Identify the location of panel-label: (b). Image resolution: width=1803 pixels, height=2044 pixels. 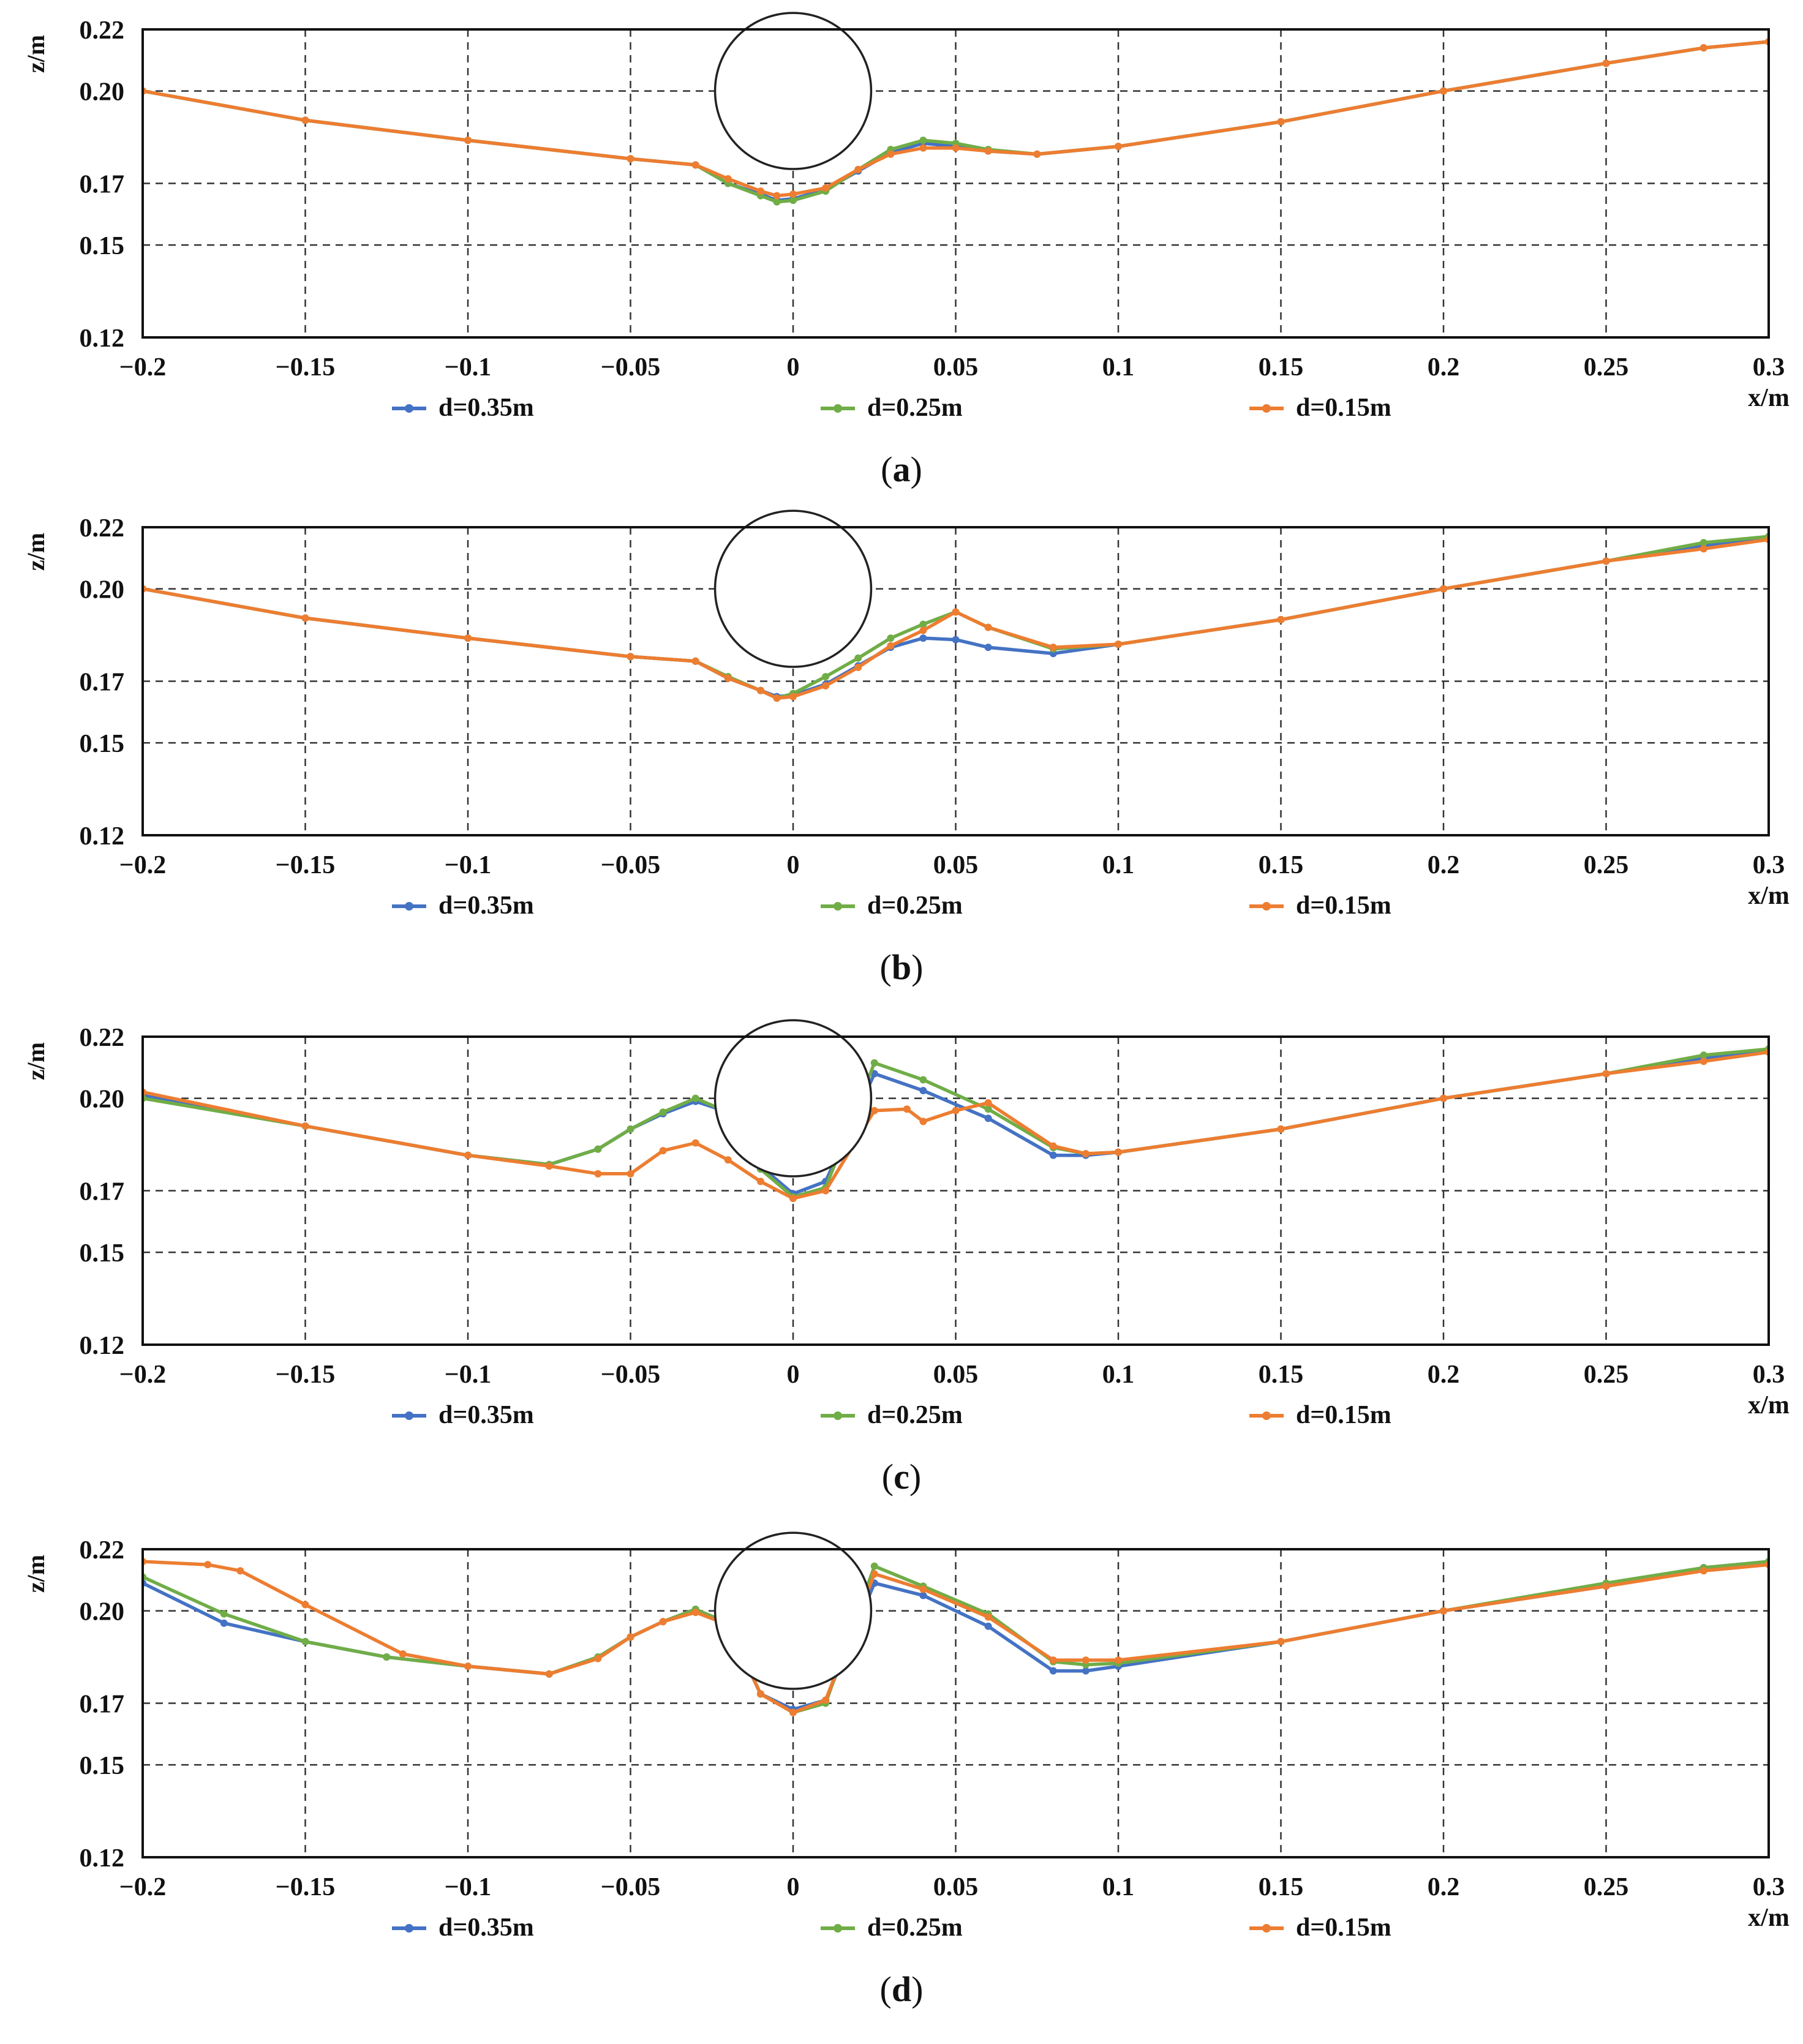
(902, 967).